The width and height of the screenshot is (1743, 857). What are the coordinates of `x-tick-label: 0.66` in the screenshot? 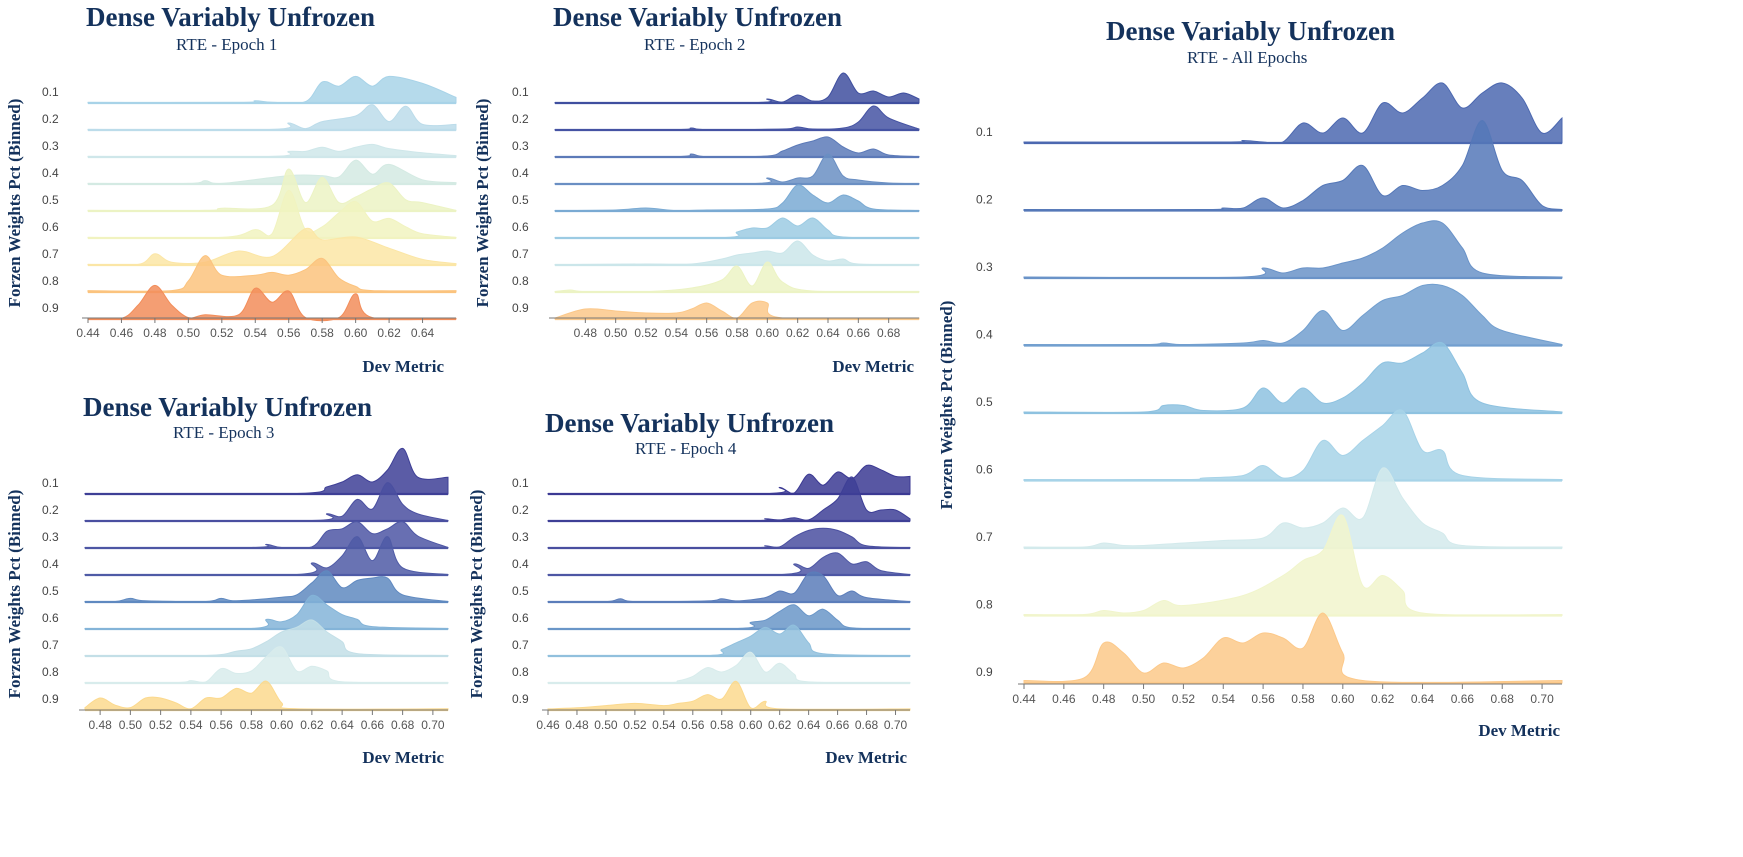 It's located at (859, 333).